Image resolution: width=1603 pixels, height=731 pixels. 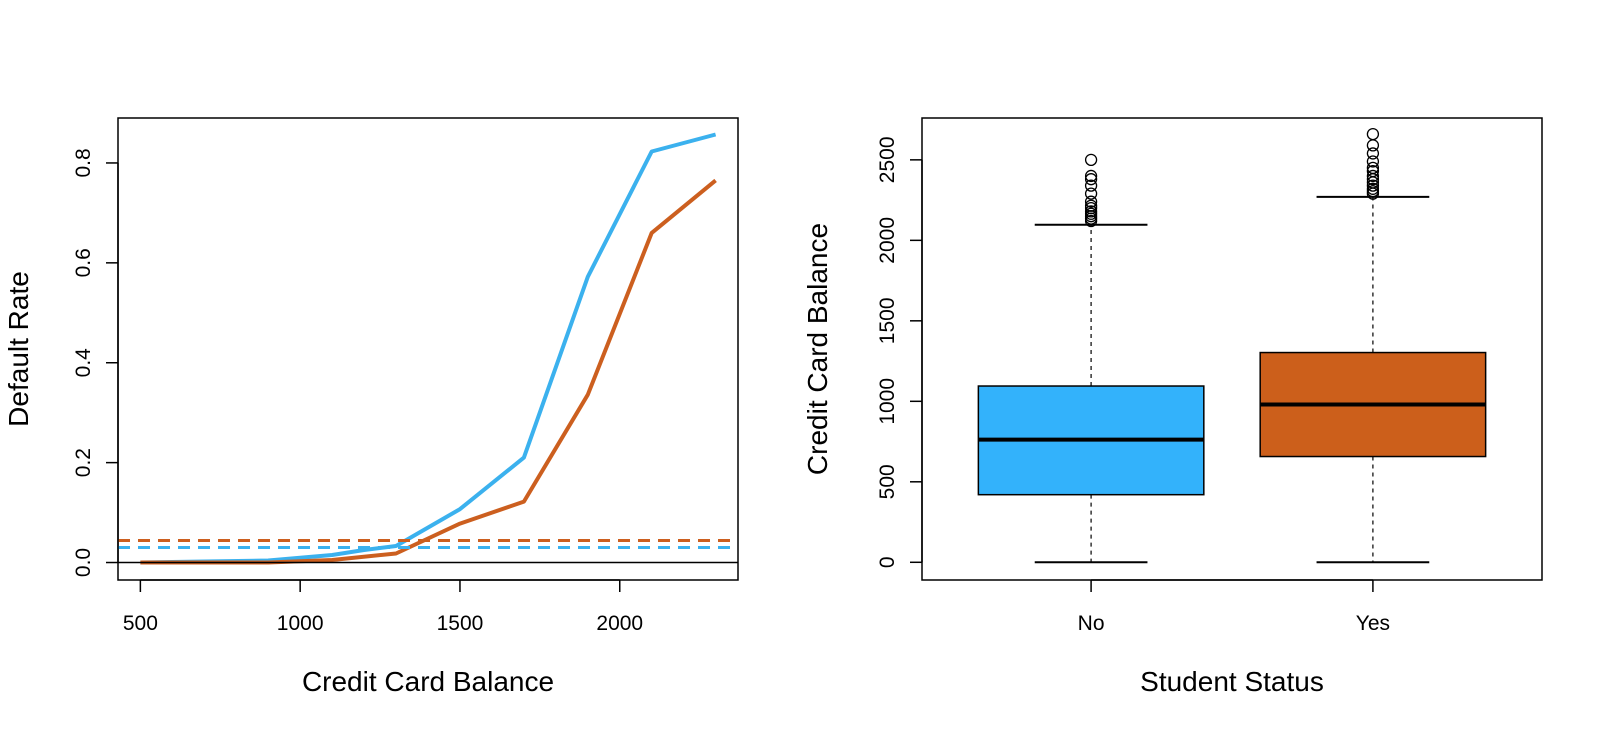 What do you see at coordinates (887, 240) in the screenshot?
I see `y-tick-label: 2000` at bounding box center [887, 240].